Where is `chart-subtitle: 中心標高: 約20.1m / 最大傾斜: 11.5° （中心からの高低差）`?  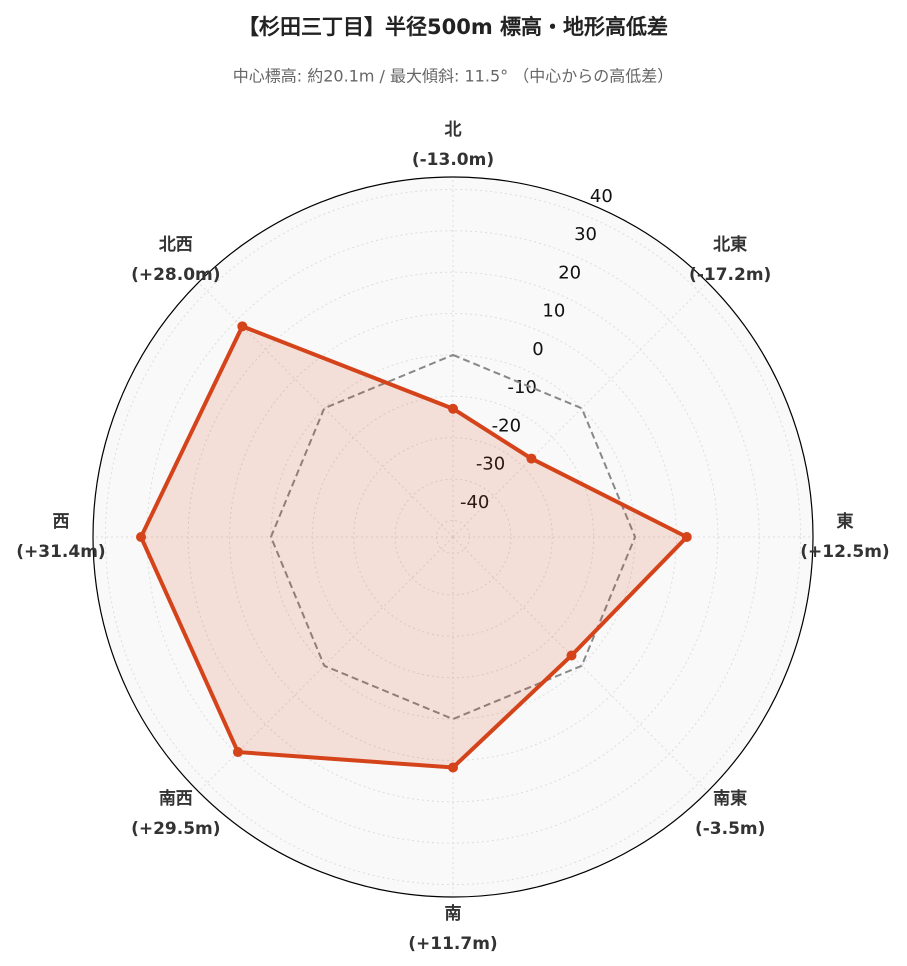
chart-subtitle: 中心標高: 約20.1m / 最大傾斜: 11.5° （中心からの高低差） is located at coordinates (453, 76).